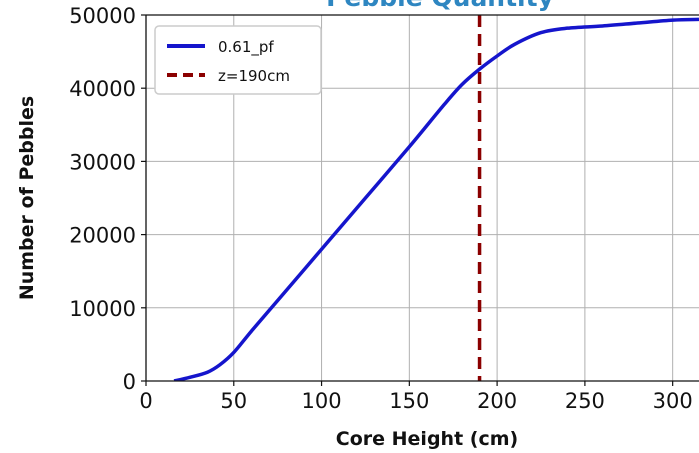 The width and height of the screenshot is (699, 453). I want to click on x-tick-label: 250, so click(585, 401).